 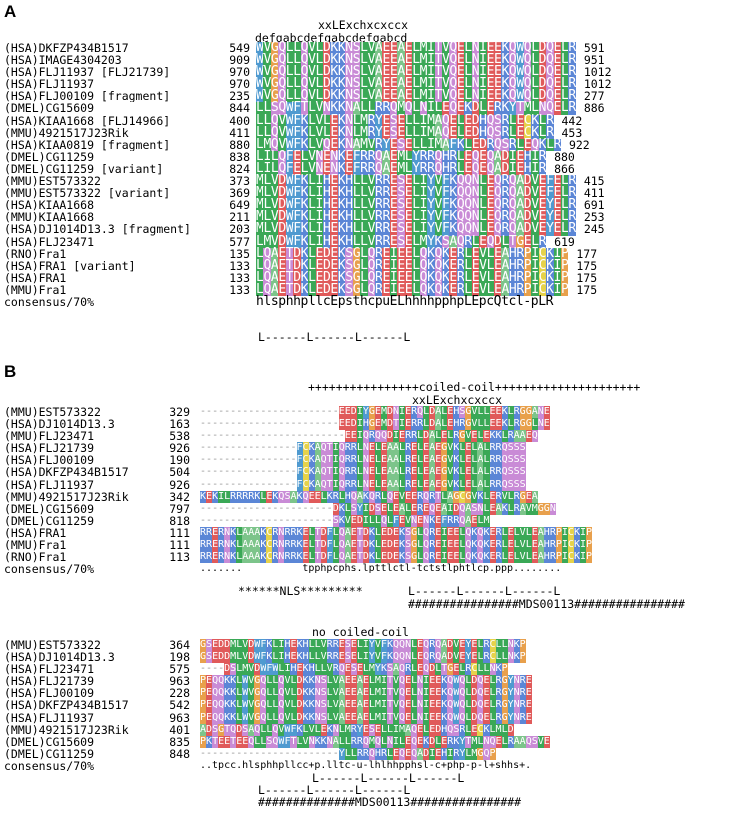 I want to click on consensus-sequence: hlsphhpllcEpsthcpuELhhhhpphpLEpcQtcl-pLR, so click(x=405, y=301).